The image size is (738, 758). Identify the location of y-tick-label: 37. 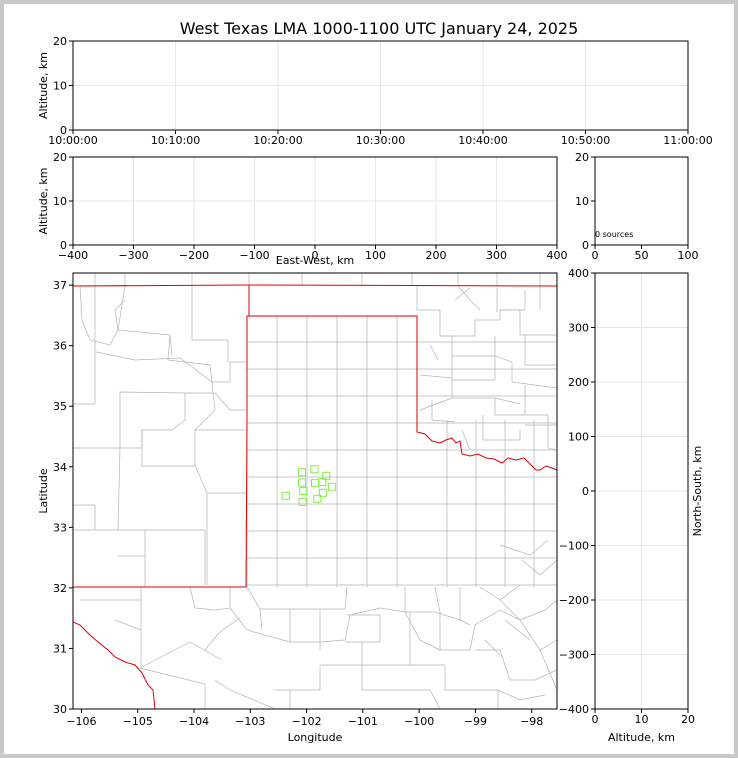
(60, 285).